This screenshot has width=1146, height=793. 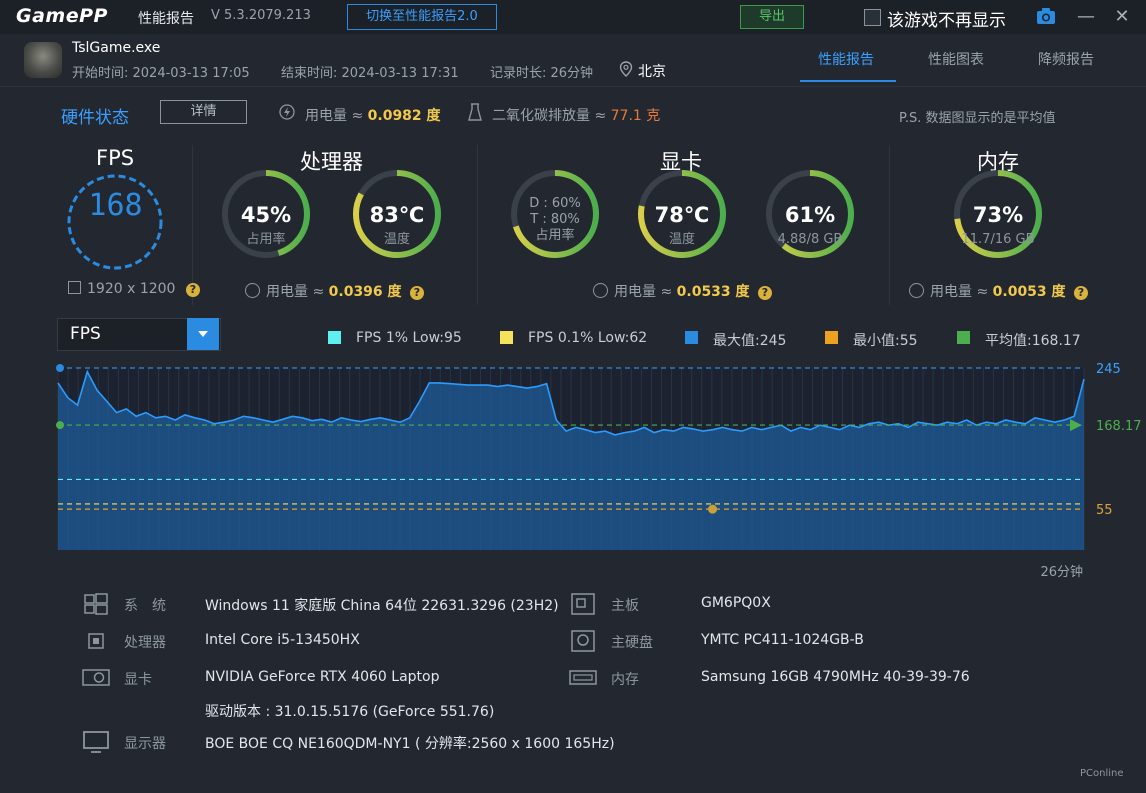 I want to click on co2-icon, so click(x=475, y=112).